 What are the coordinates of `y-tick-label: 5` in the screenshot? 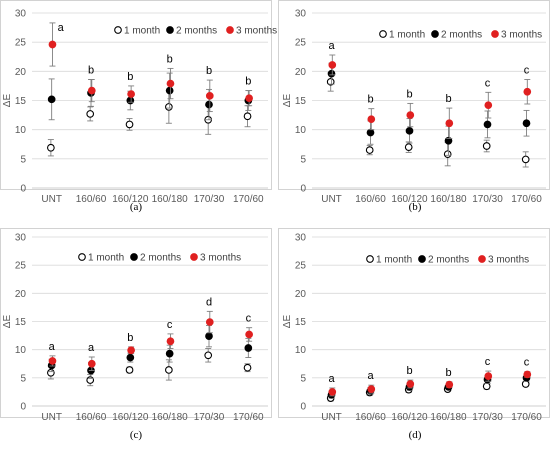 It's located at (303, 159).